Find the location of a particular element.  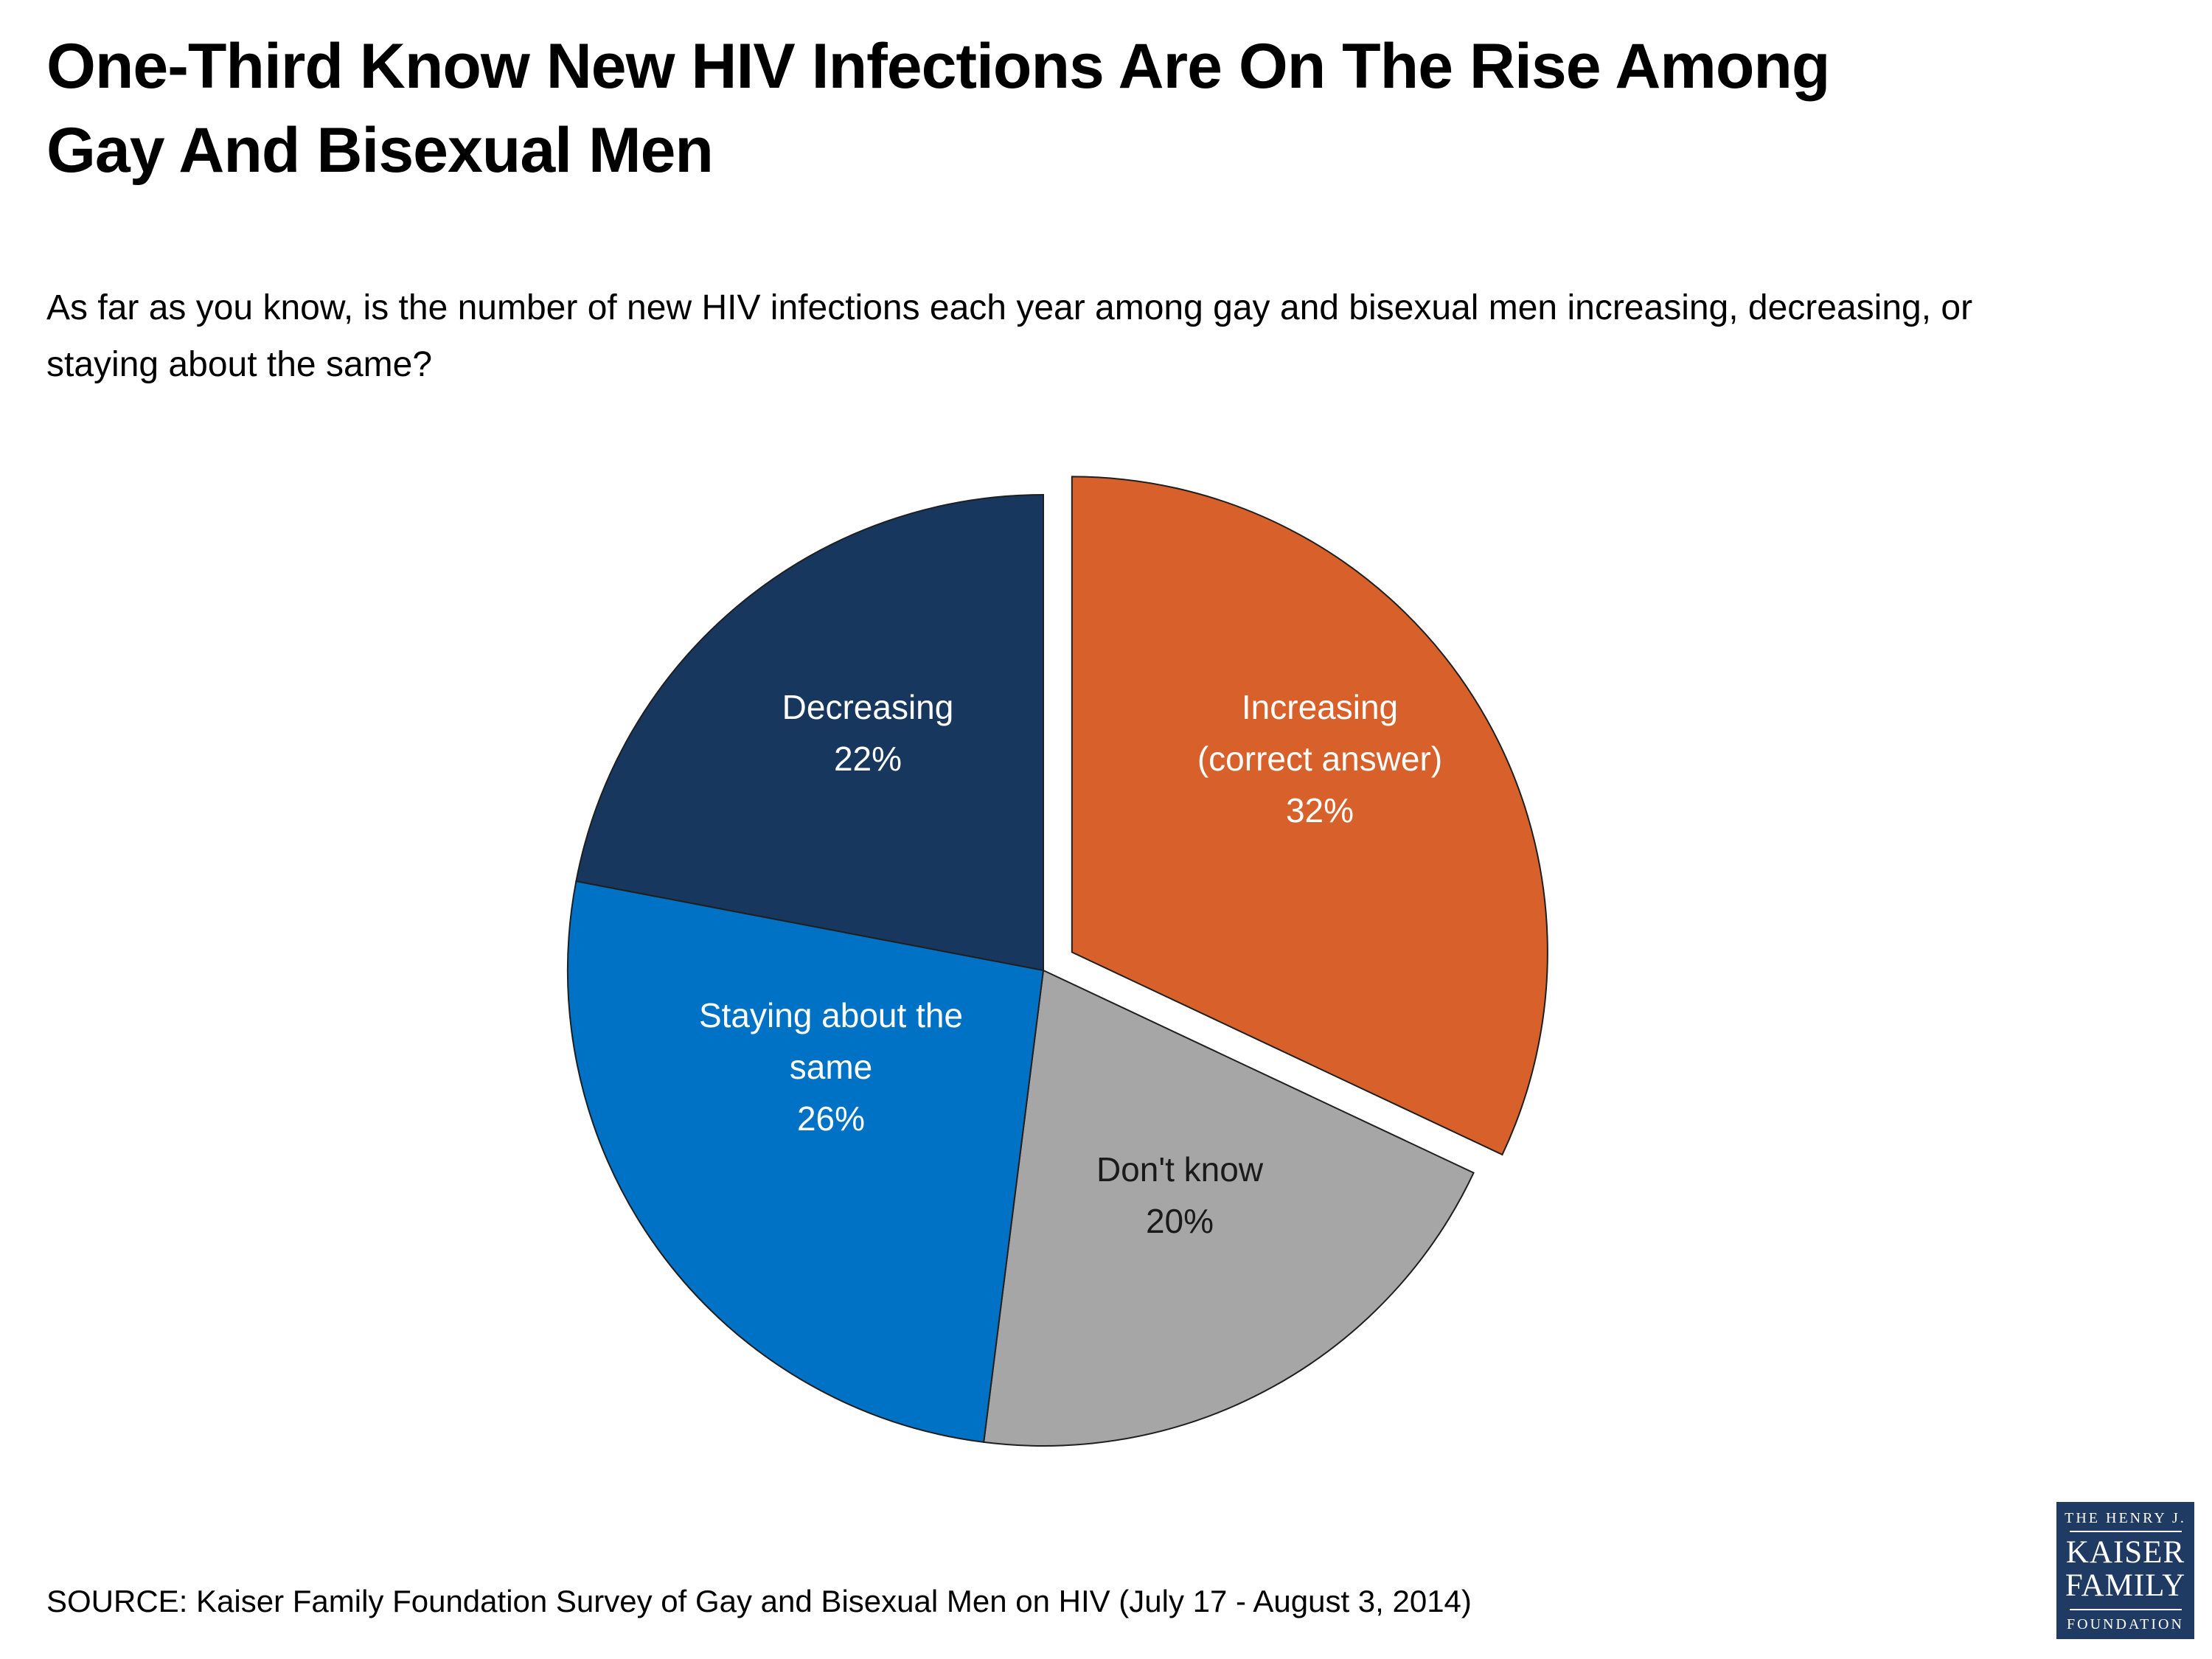

pie-slice-increasing-correct-answer is located at coordinates (1309, 816).